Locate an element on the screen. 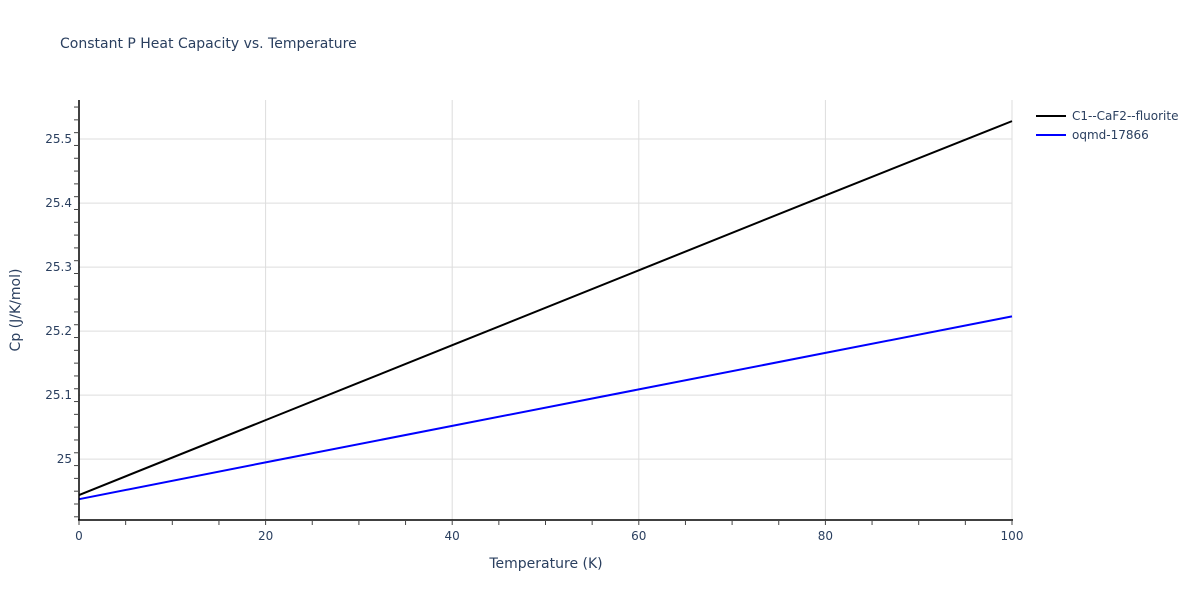  svg-text: 25.2 is located at coordinates (58, 331).